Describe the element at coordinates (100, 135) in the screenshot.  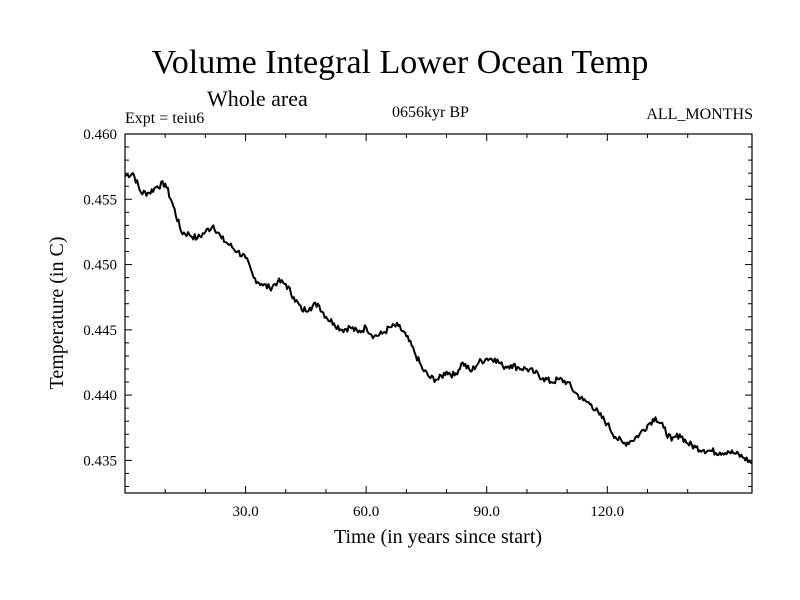
I see `y-tick-label: 0.460` at that location.